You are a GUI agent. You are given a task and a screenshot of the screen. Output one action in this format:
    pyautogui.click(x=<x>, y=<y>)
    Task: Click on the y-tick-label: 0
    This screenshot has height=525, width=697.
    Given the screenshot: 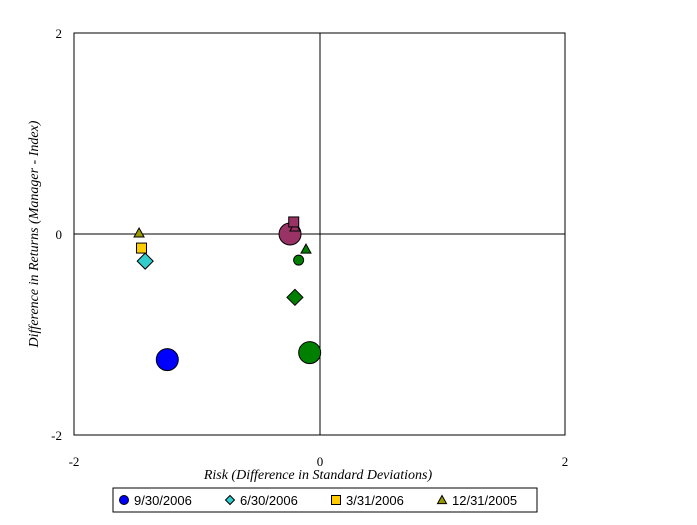 What is the action you would take?
    pyautogui.click(x=59, y=234)
    